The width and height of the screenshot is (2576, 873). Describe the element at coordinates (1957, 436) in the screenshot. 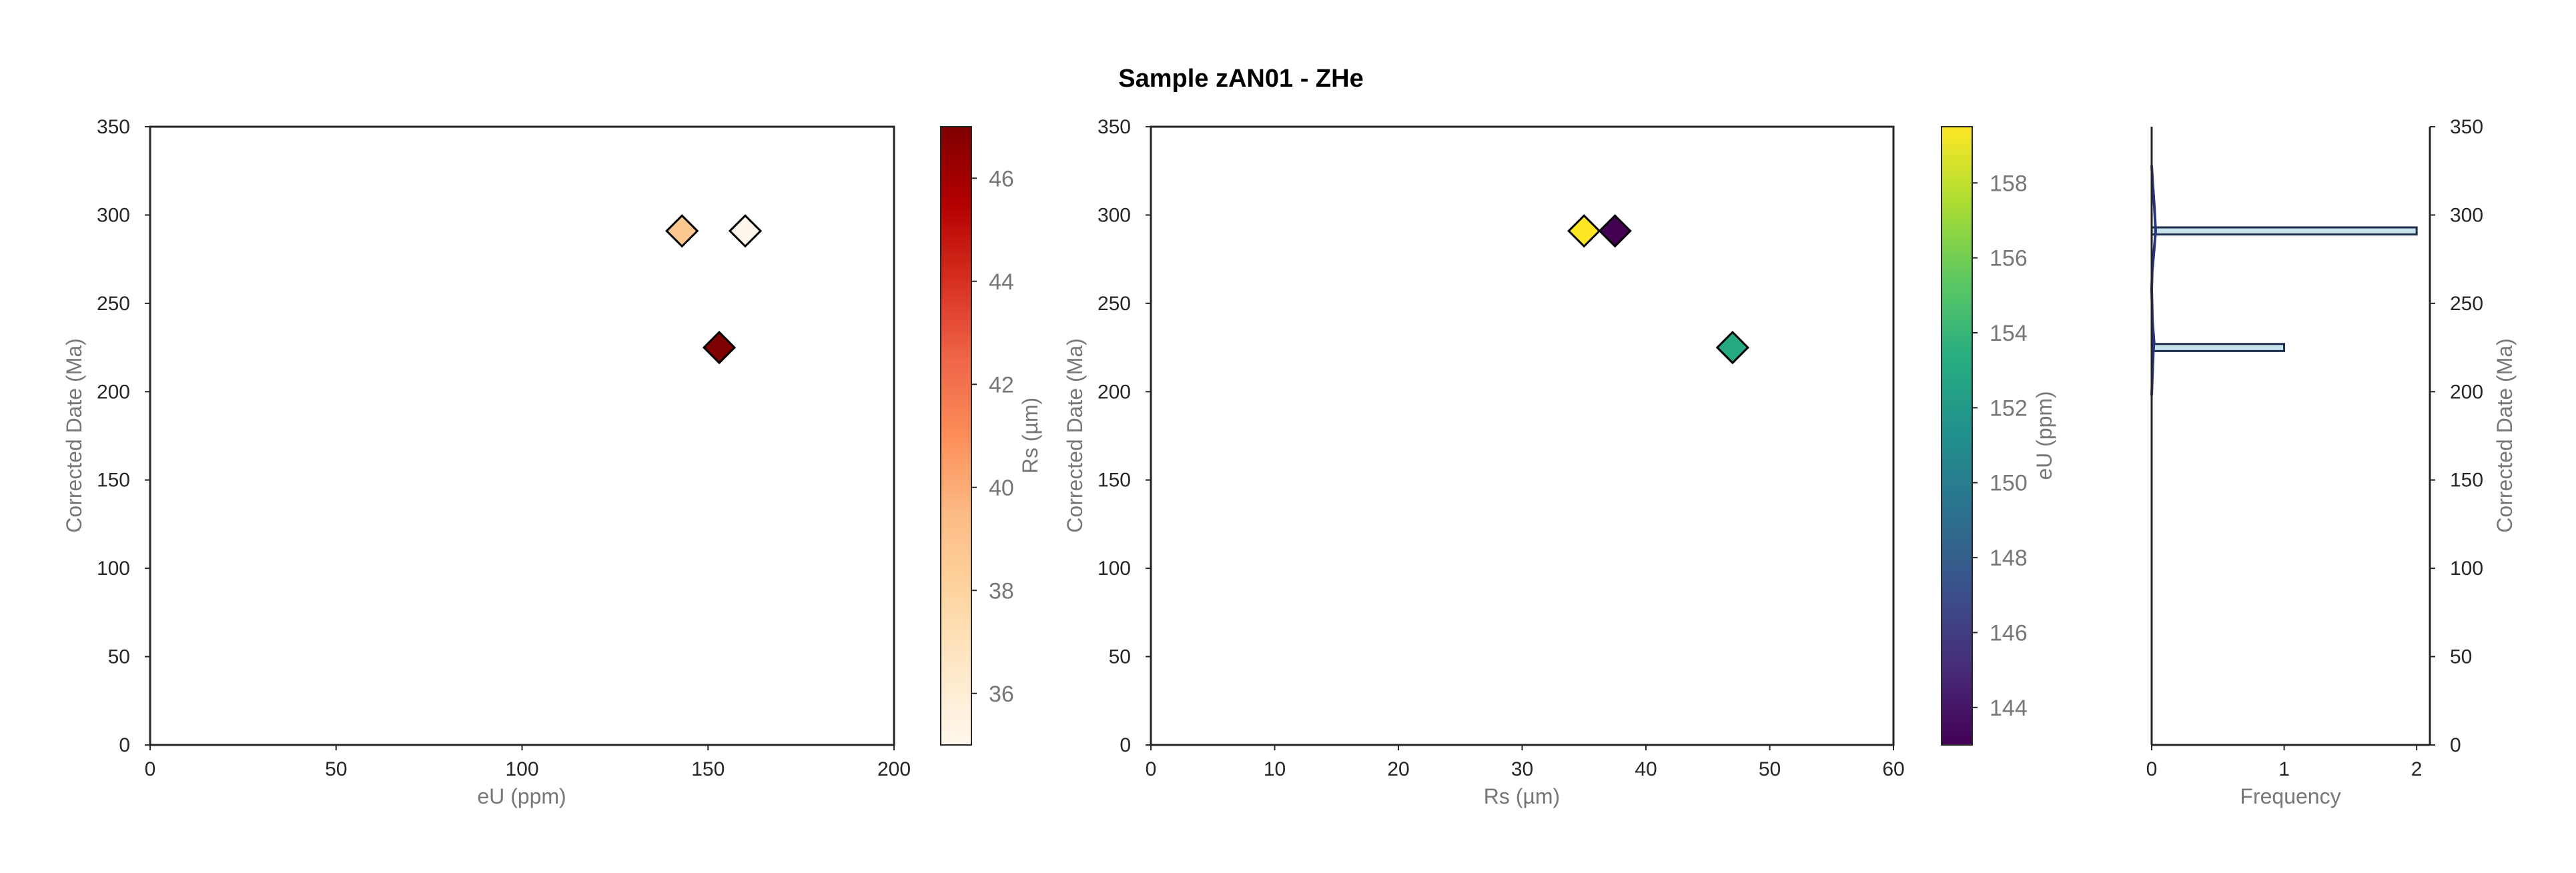

I see `colorbar-eu-gradient` at that location.